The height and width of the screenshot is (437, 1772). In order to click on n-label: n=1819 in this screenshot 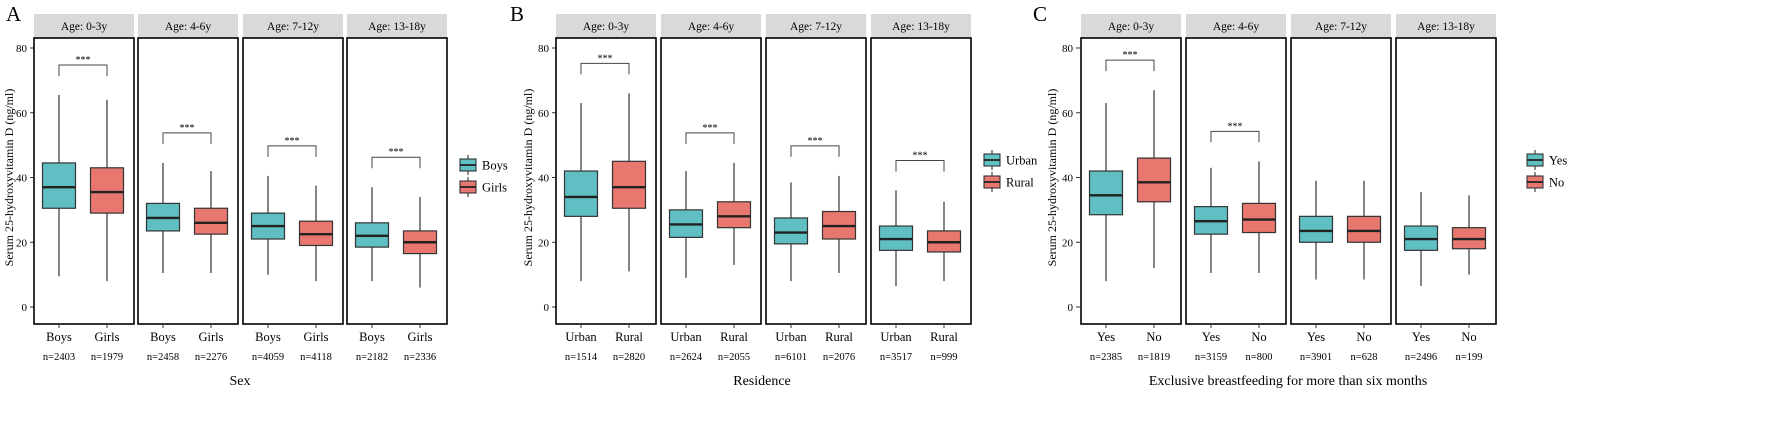, I will do `click(1154, 357)`.